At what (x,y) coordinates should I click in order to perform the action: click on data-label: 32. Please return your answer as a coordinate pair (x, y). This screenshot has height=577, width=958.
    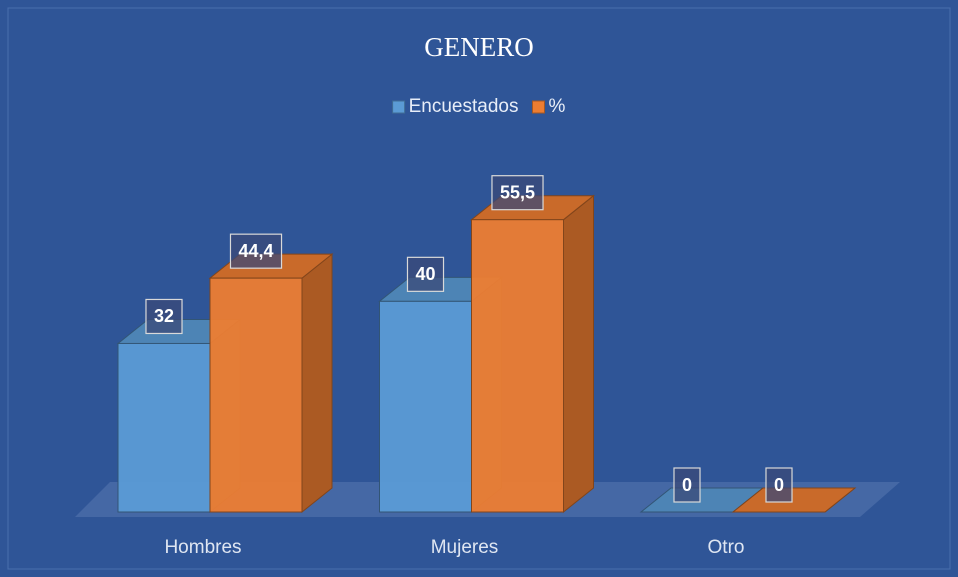
    Looking at the image, I should click on (164, 316).